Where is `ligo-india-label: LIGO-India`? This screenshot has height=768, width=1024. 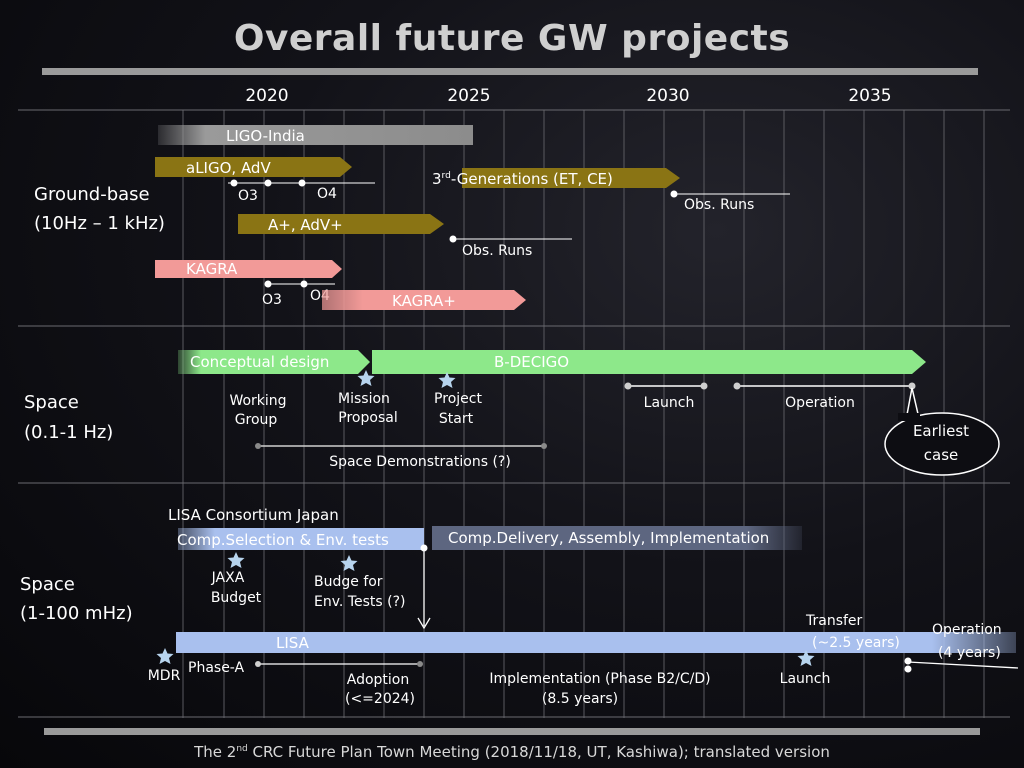
ligo-india-label: LIGO-India is located at coordinates (265, 136).